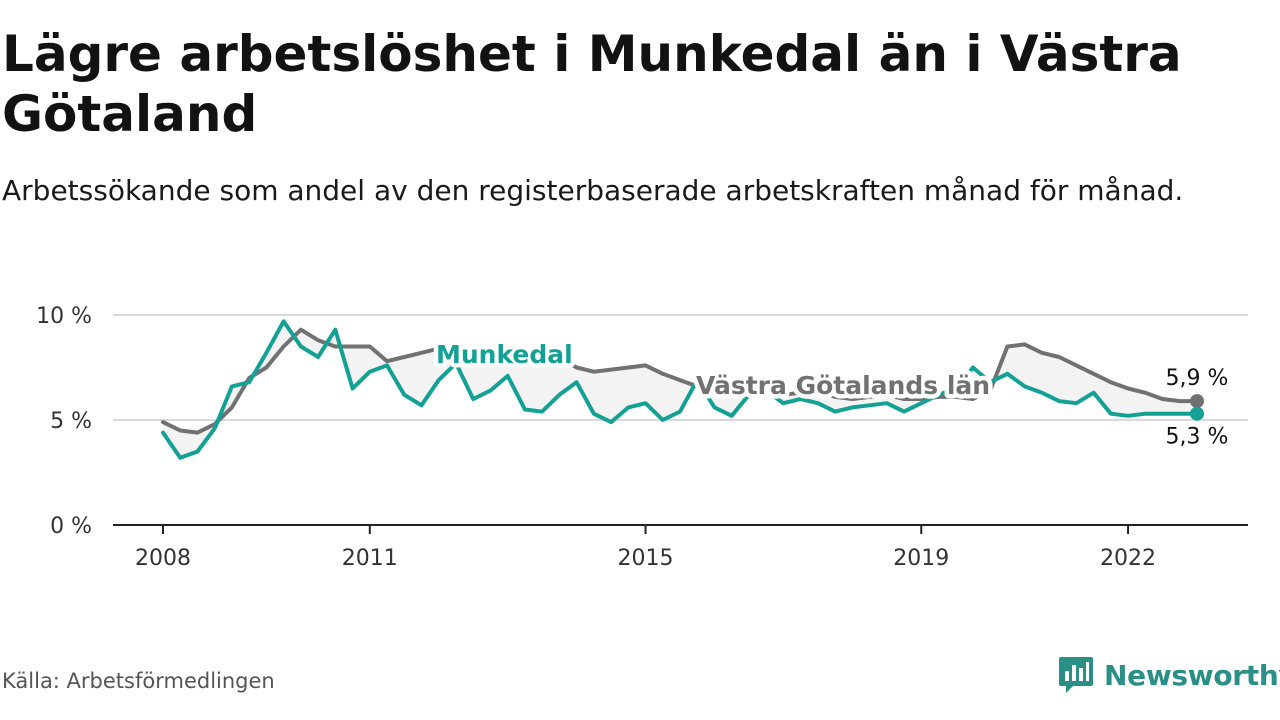  What do you see at coordinates (1076, 675) in the screenshot?
I see `newsworthy-logo-icon` at bounding box center [1076, 675].